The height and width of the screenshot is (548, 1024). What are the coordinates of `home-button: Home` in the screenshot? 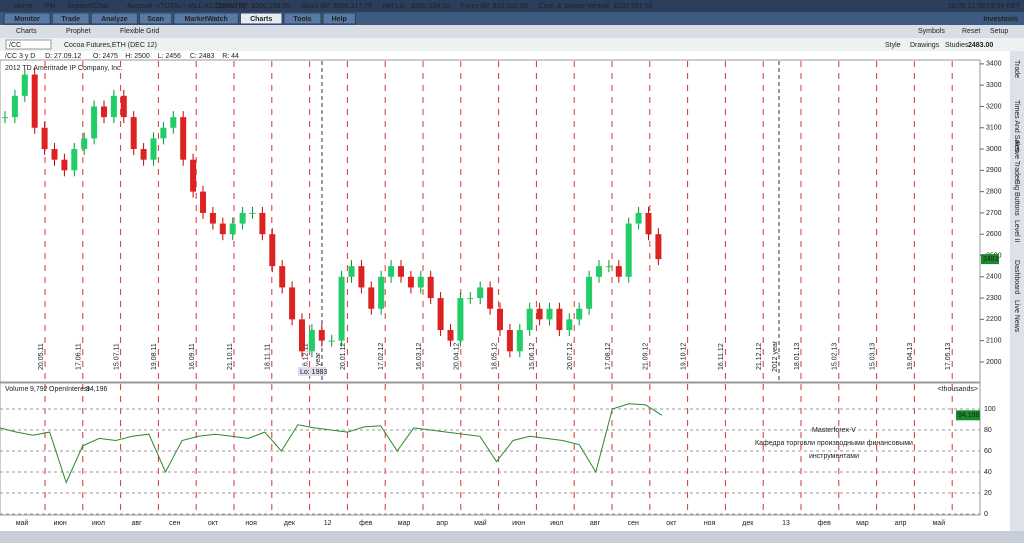 It's located at (23, 6).